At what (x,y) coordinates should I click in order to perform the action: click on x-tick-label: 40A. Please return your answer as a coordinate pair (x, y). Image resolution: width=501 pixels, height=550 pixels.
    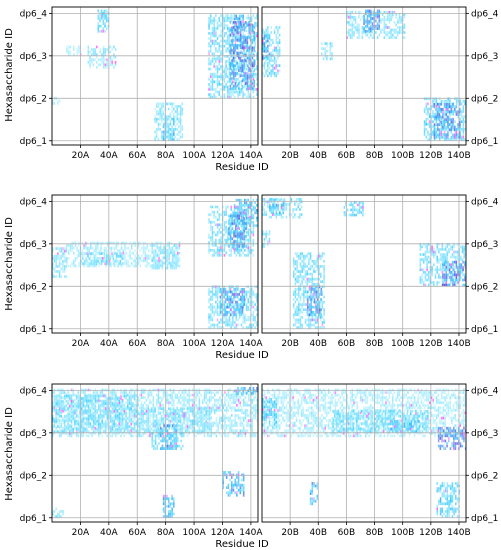
    Looking at the image, I should click on (109, 344).